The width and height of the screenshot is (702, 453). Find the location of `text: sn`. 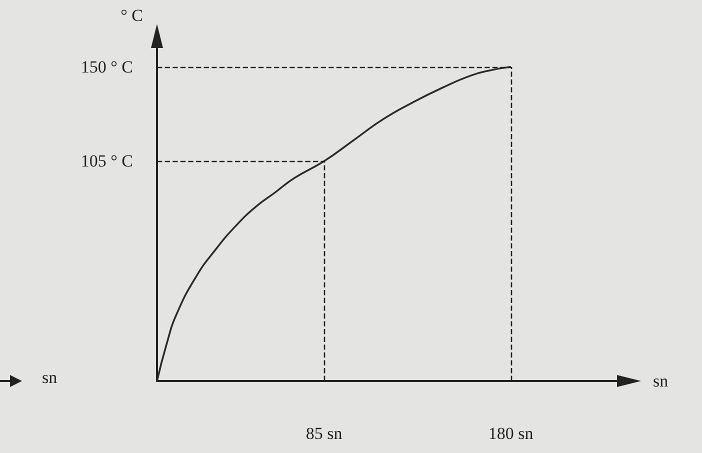

text: sn is located at coordinates (50, 378).